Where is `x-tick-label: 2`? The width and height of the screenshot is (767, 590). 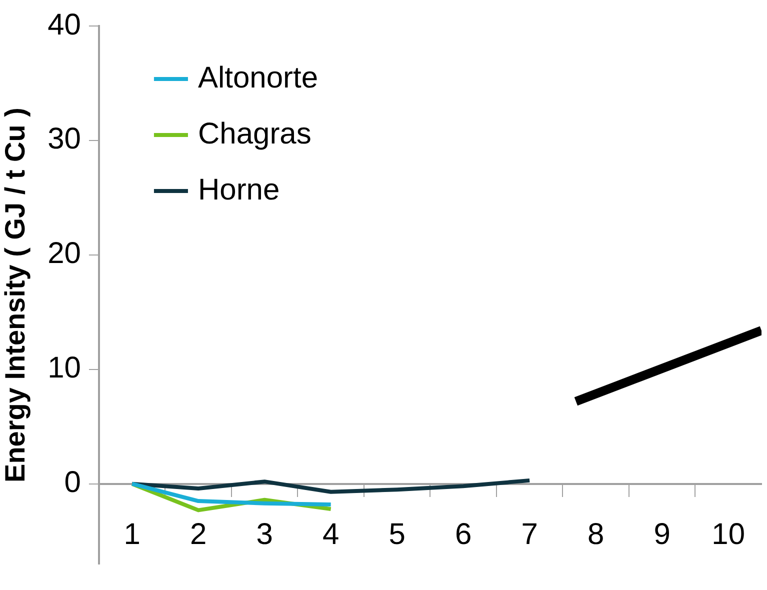
x-tick-label: 2 is located at coordinates (198, 535).